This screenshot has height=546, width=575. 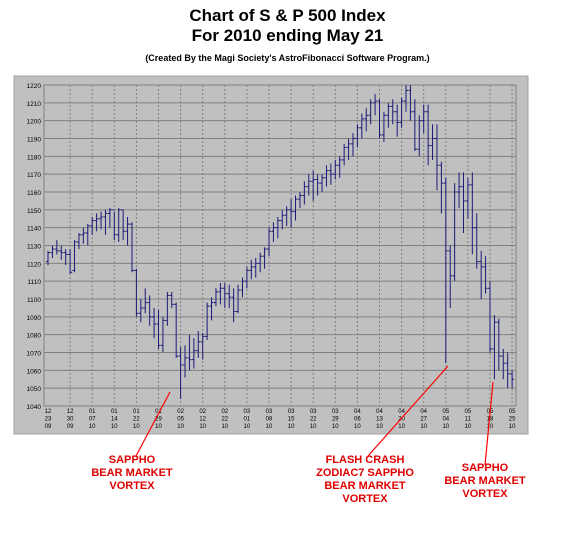 What do you see at coordinates (92, 420) in the screenshot?
I see `x-tick-label: 07` at bounding box center [92, 420].